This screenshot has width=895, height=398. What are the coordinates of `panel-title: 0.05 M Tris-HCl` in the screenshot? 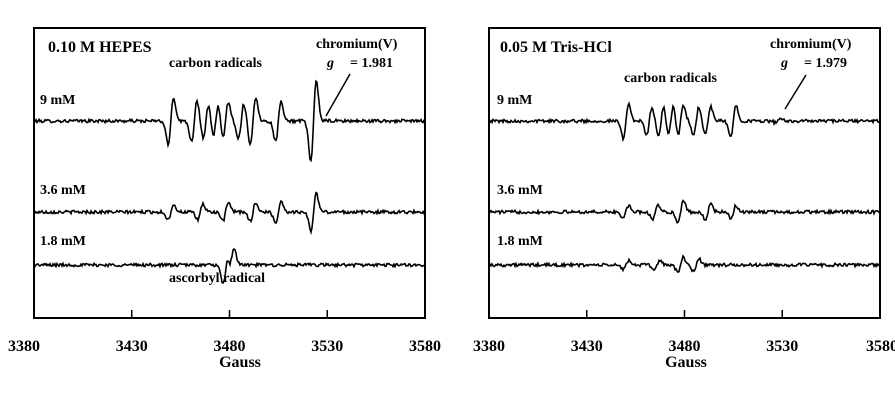 It's located at (556, 47).